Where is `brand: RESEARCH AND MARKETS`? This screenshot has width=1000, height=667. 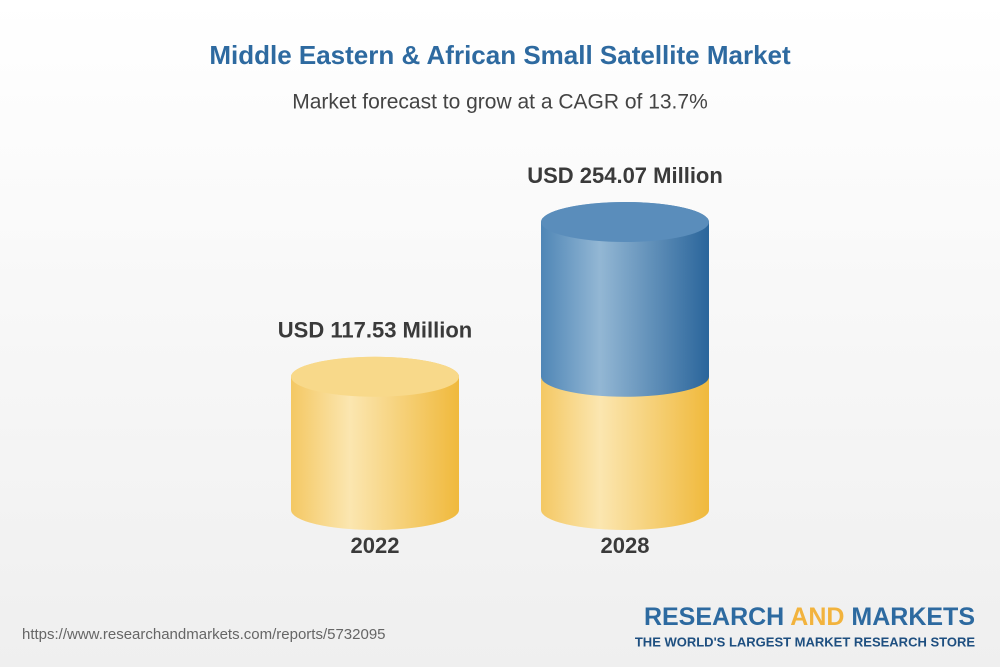
brand: RESEARCH AND MARKETS is located at coordinates (809, 617).